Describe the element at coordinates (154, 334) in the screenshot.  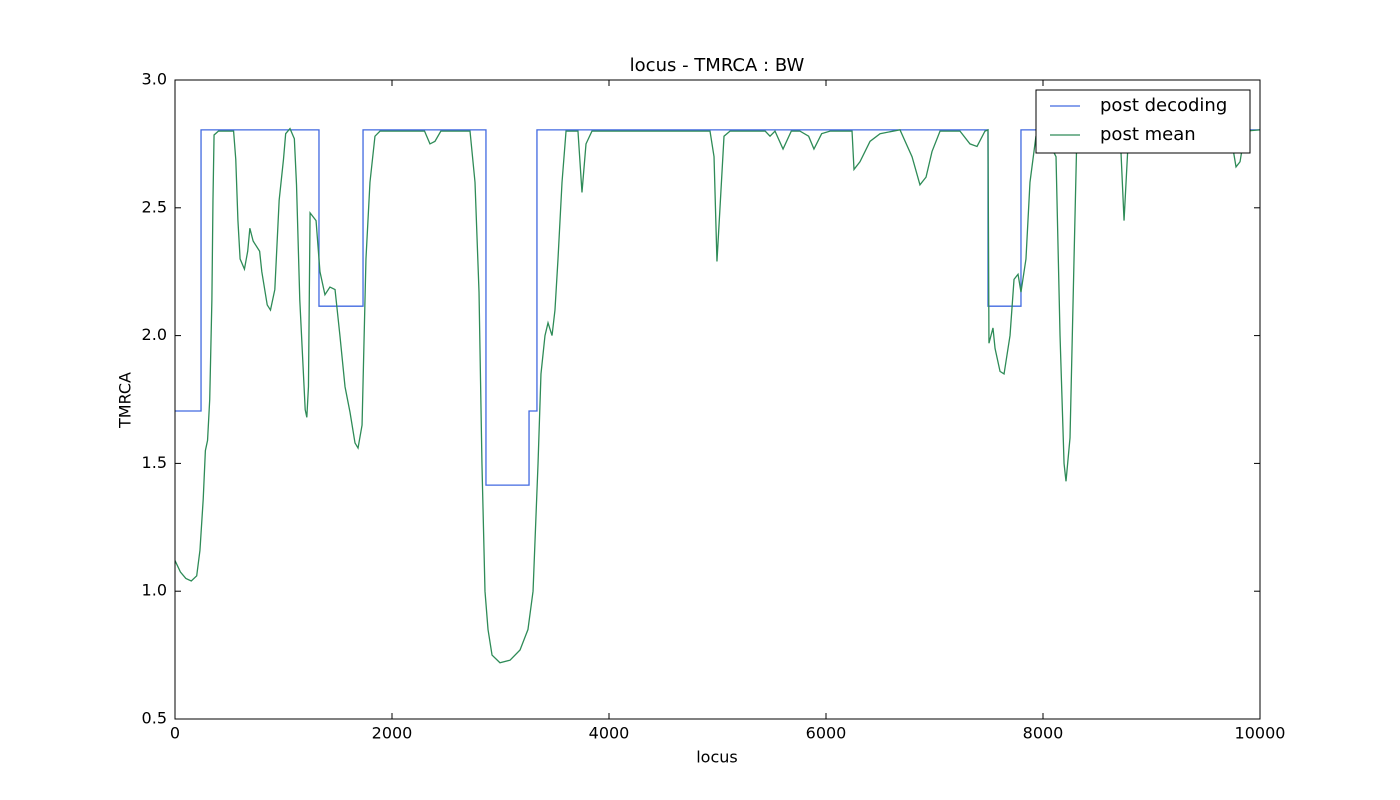
I see `y-tick-label: 2.0` at that location.